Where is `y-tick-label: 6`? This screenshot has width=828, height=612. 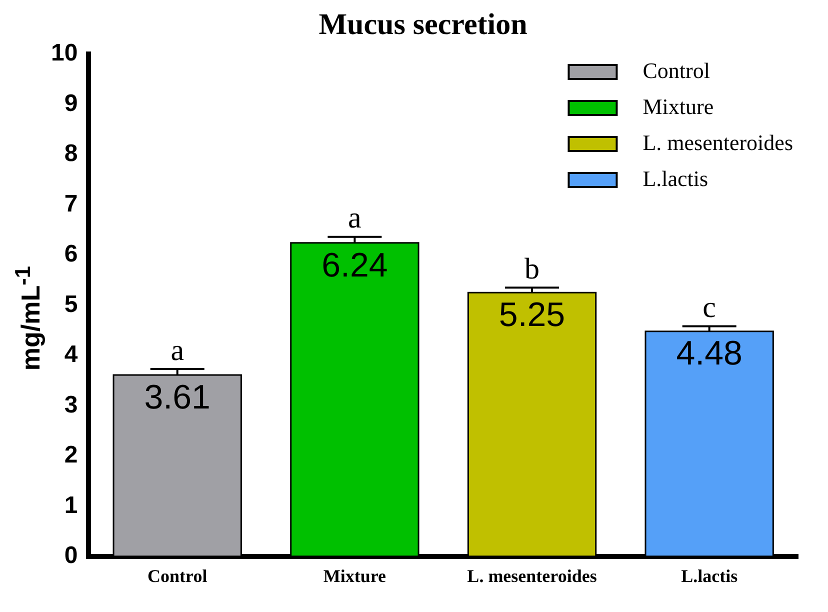 y-tick-label: 6 is located at coordinates (71, 254).